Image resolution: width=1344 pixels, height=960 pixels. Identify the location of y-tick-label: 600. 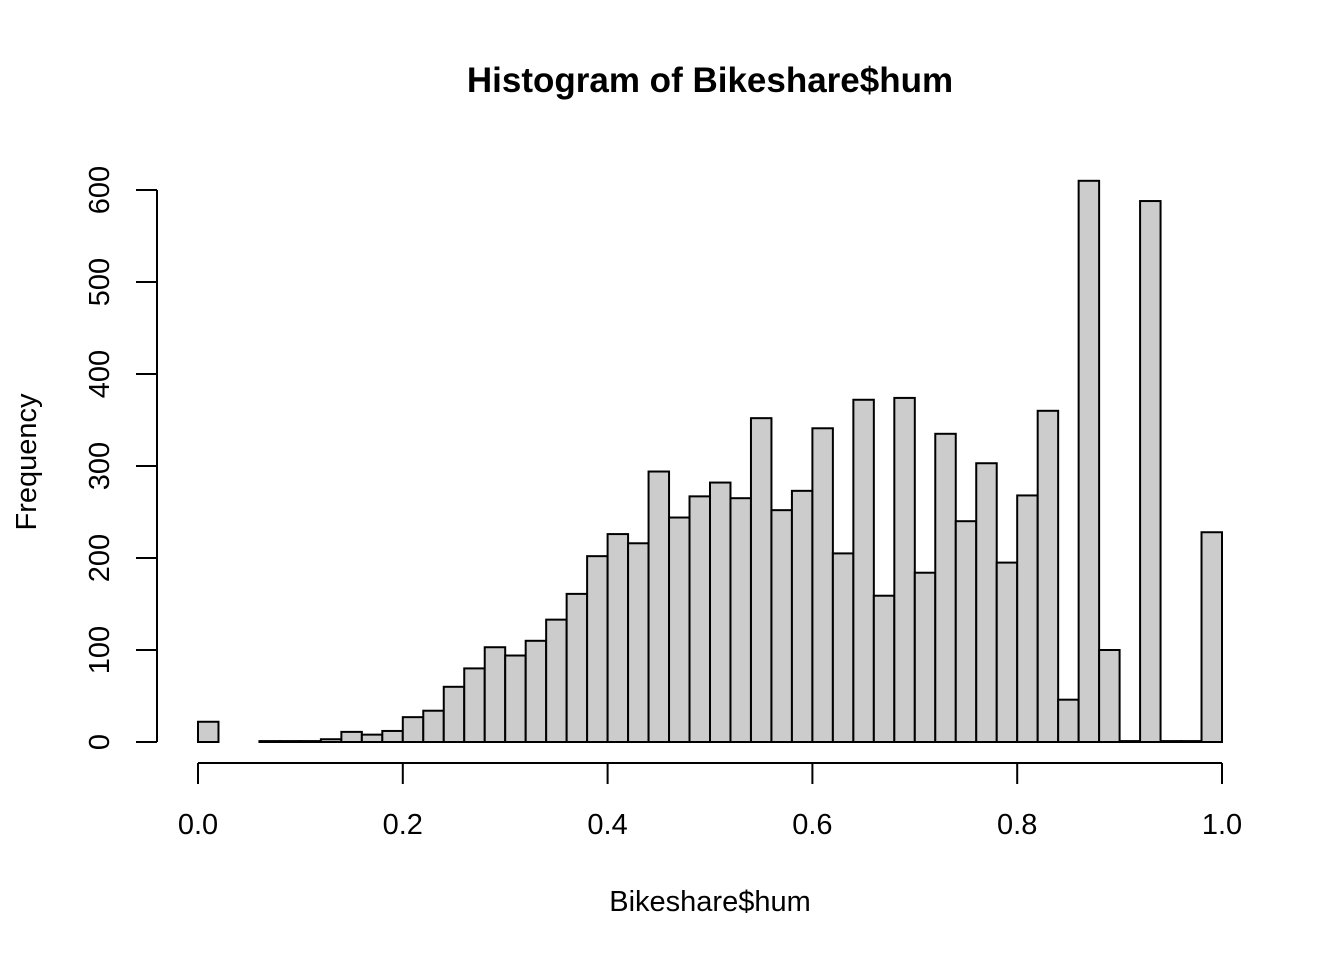
(100, 190).